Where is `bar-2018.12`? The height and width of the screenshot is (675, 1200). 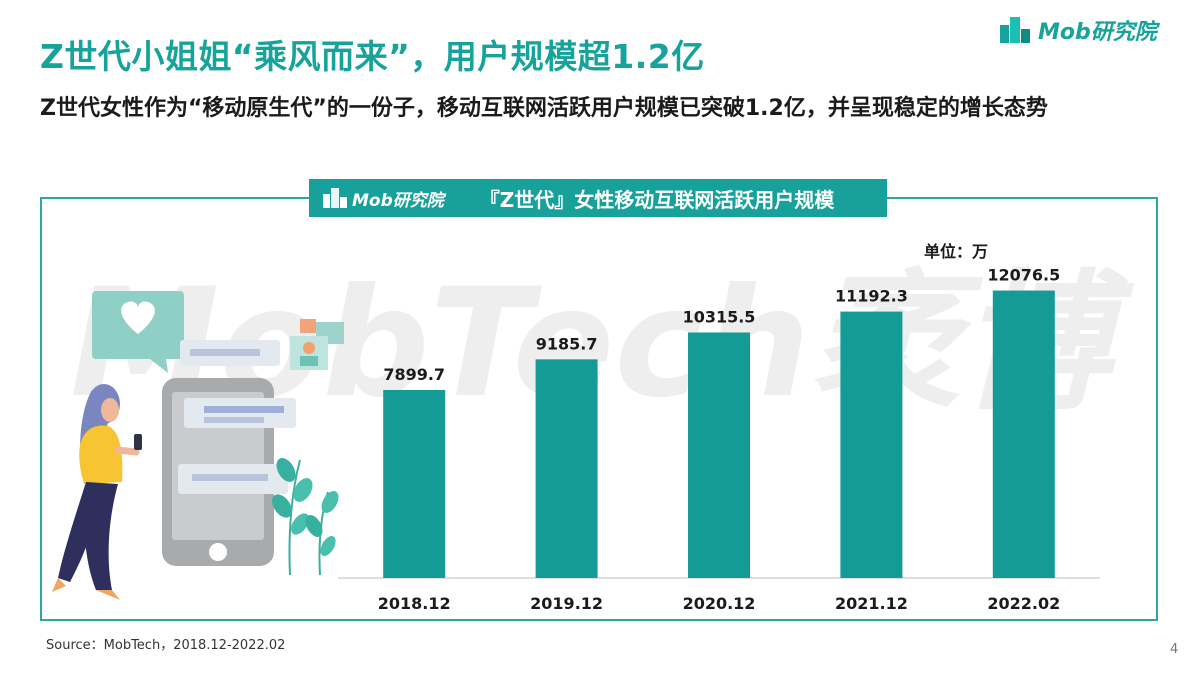
bar-2018.12 is located at coordinates (414, 483).